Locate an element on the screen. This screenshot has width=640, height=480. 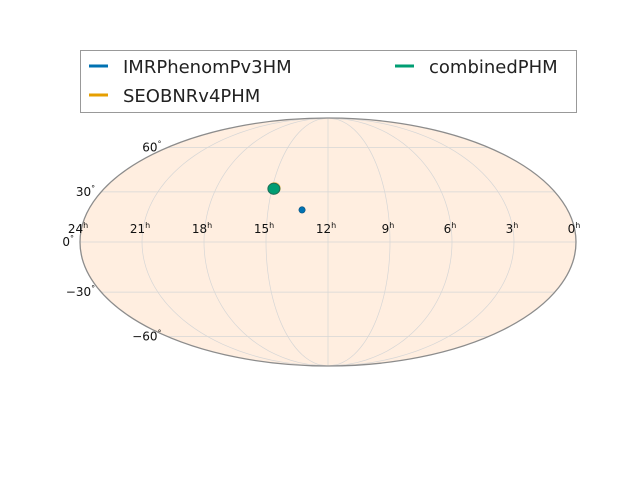
legend-frame is located at coordinates (328, 81).